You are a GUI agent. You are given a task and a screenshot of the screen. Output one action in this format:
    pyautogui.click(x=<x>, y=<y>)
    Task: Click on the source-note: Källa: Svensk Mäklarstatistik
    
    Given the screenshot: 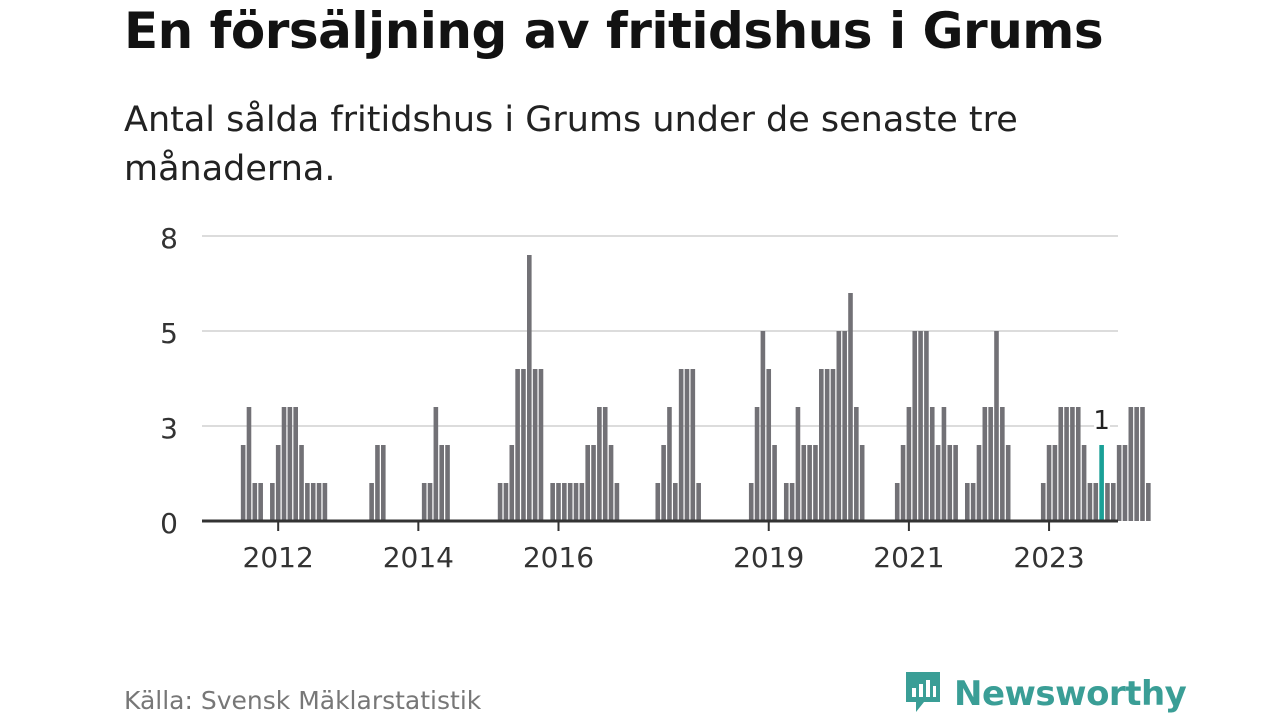 What is the action you would take?
    pyautogui.click(x=303, y=700)
    